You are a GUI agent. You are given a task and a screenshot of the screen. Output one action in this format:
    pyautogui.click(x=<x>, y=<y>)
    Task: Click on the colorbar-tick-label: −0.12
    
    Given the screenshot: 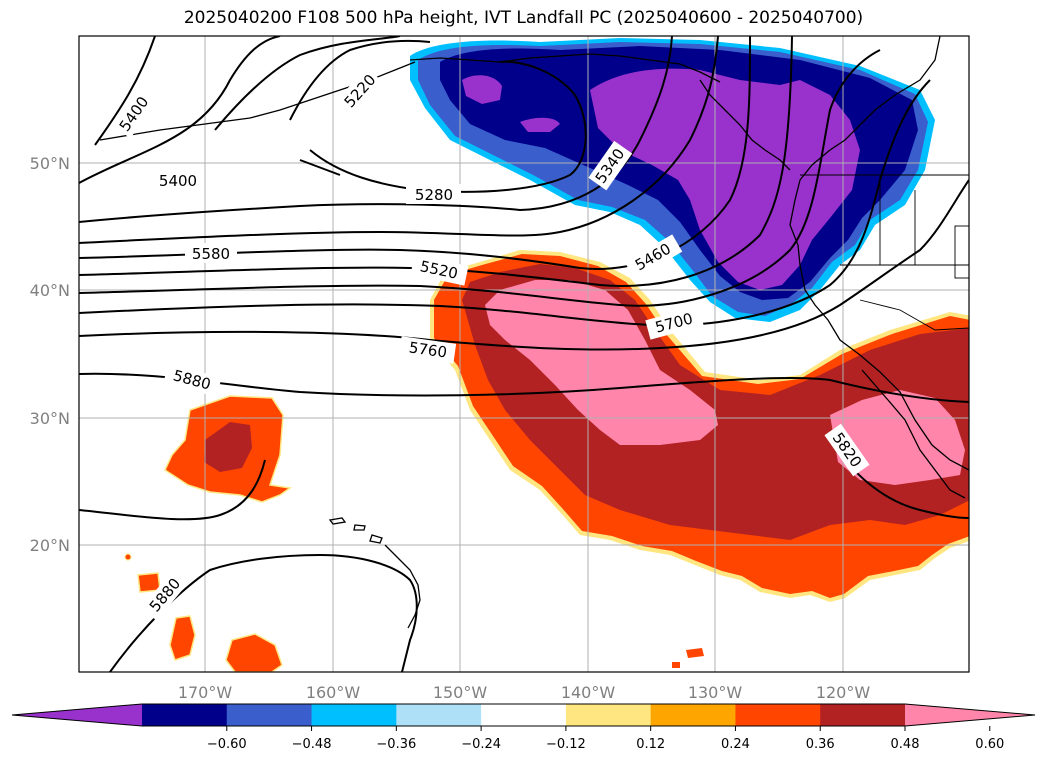 What is the action you would take?
    pyautogui.click(x=566, y=744)
    